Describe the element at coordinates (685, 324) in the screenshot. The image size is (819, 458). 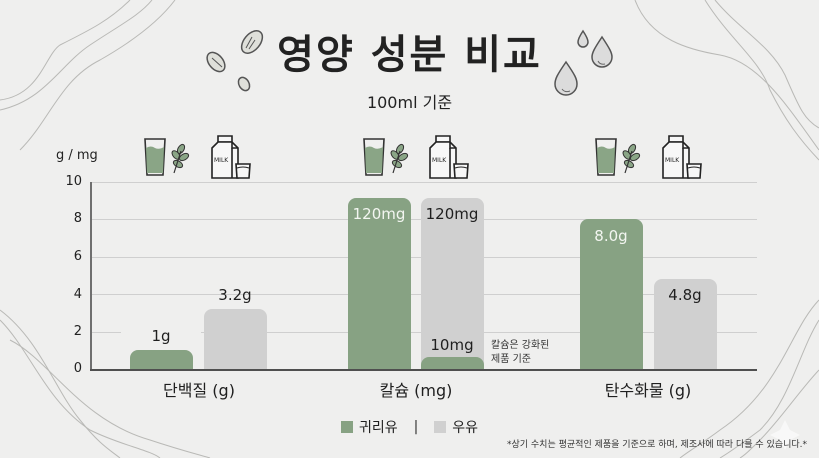
I see `bar-carbs-milk` at that location.